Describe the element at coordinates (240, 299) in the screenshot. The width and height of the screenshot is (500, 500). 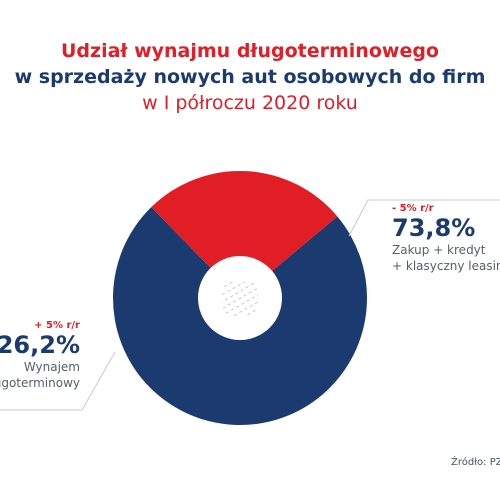
I see `hatch-icon` at that location.